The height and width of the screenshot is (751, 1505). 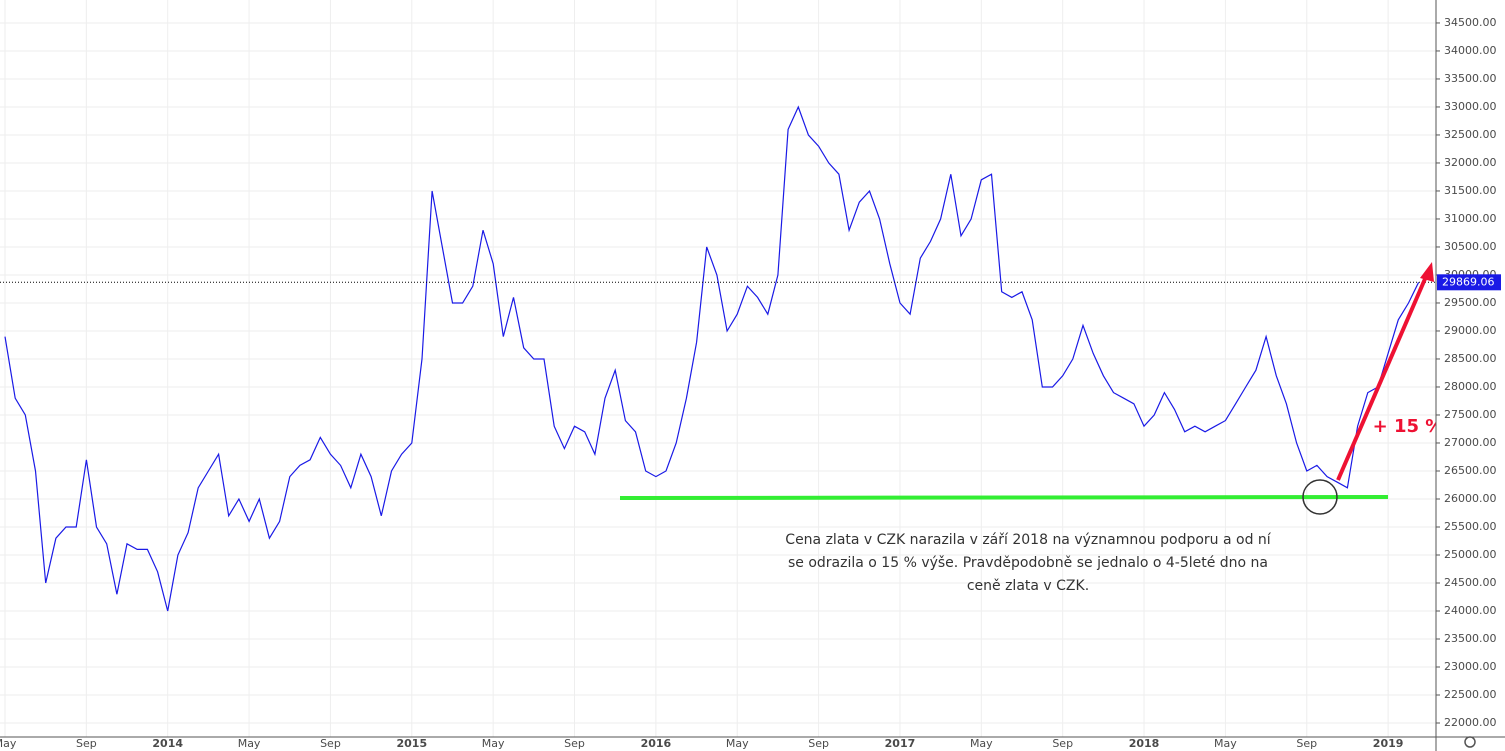 What do you see at coordinates (167, 743) in the screenshot?
I see `x-tick-label: 2014` at bounding box center [167, 743].